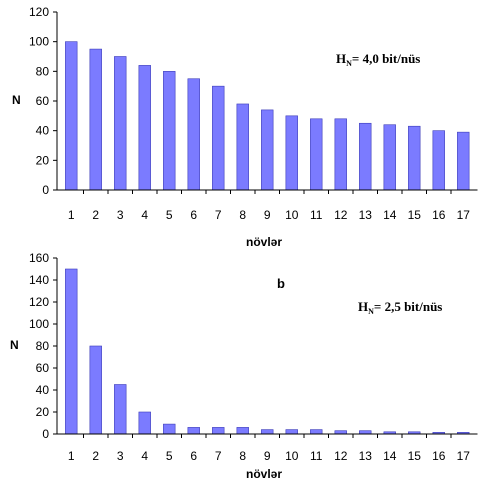 The height and width of the screenshot is (482, 478). I want to click on chart-a-y-tick-label: 20, so click(43, 160).